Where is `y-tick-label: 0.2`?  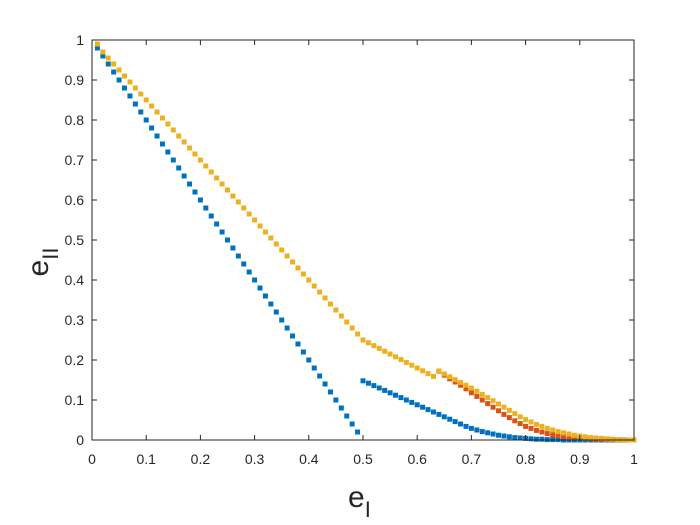 y-tick-label: 0.2 is located at coordinates (75, 360).